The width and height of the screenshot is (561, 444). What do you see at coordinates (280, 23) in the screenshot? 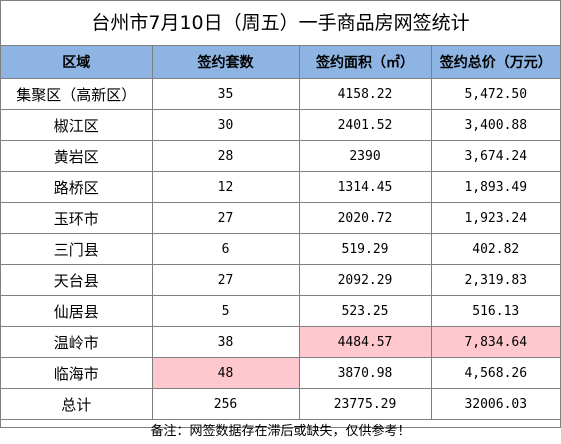
I see `sheet-title: 台州市7月10日（周五）一手商品房网签统计` at bounding box center [280, 23].